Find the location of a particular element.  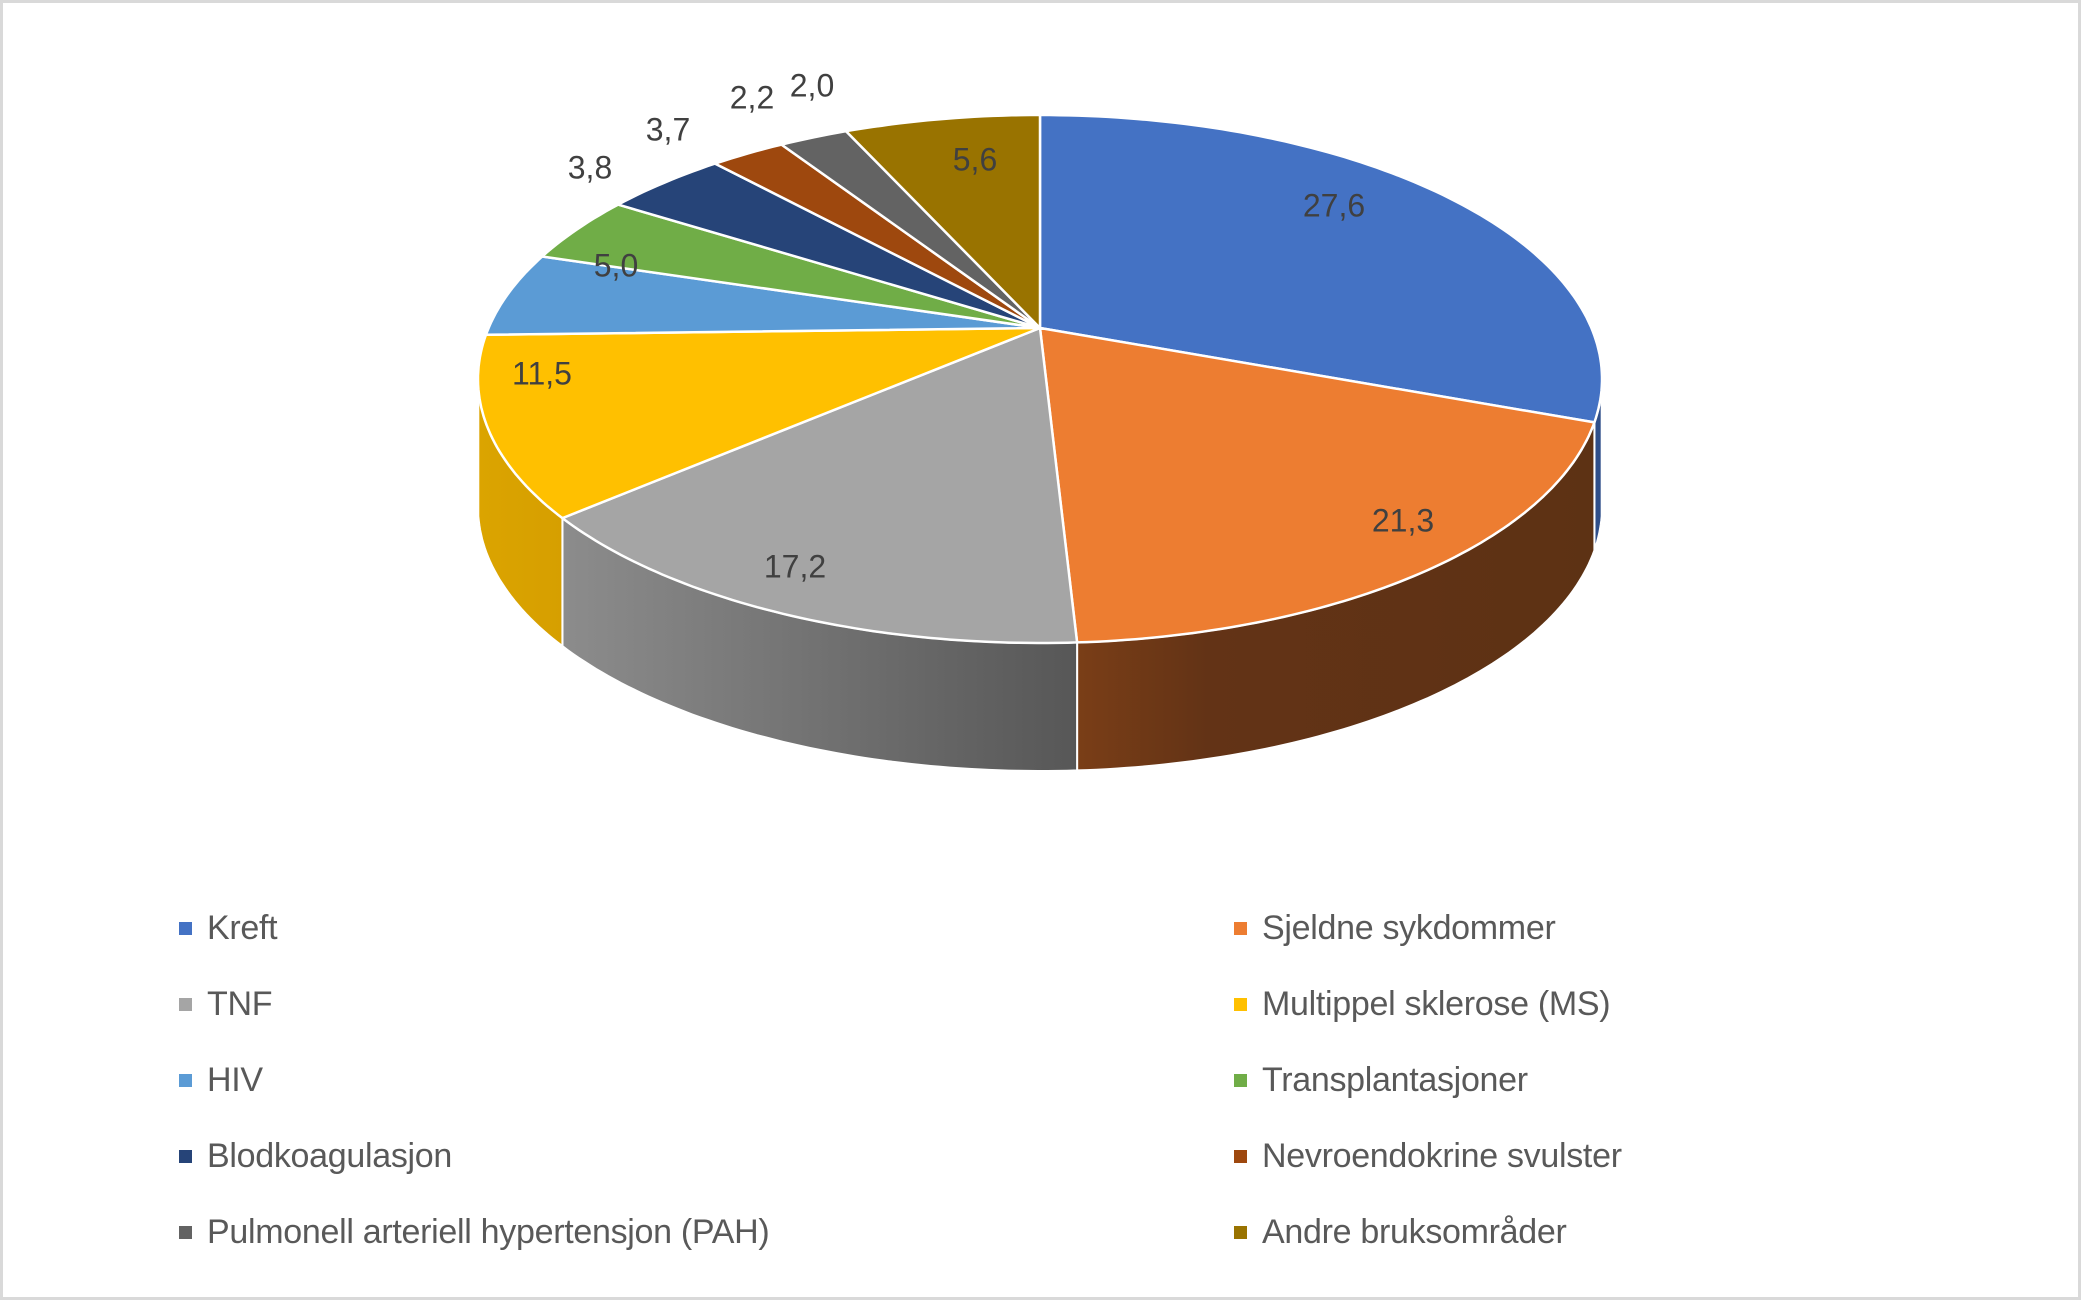

data-label-1: 21,3 is located at coordinates (1403, 520).